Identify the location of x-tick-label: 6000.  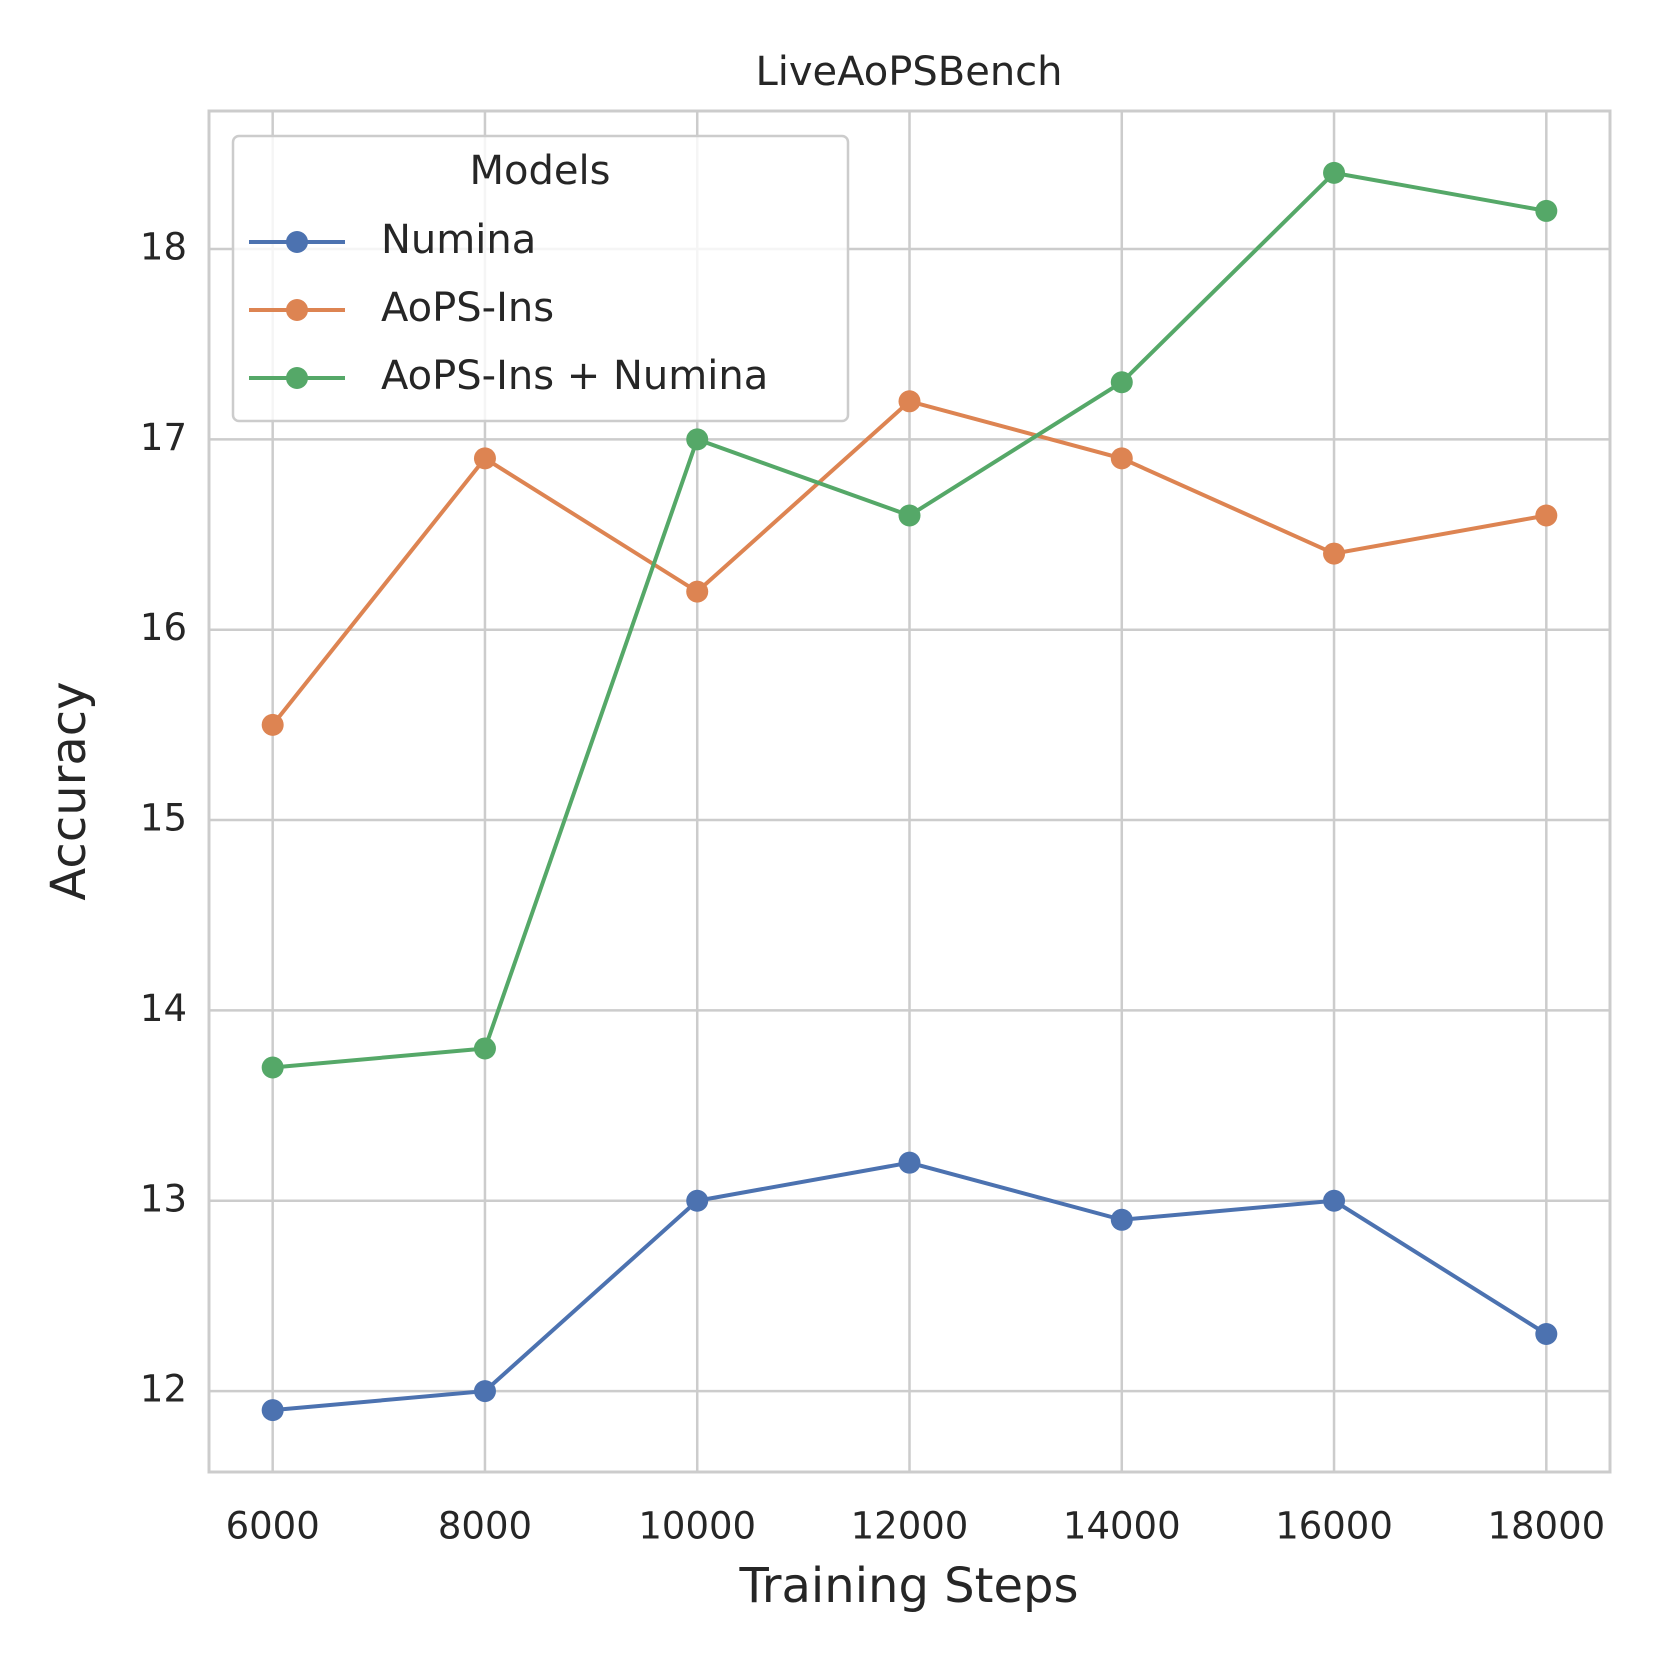
(273, 1526).